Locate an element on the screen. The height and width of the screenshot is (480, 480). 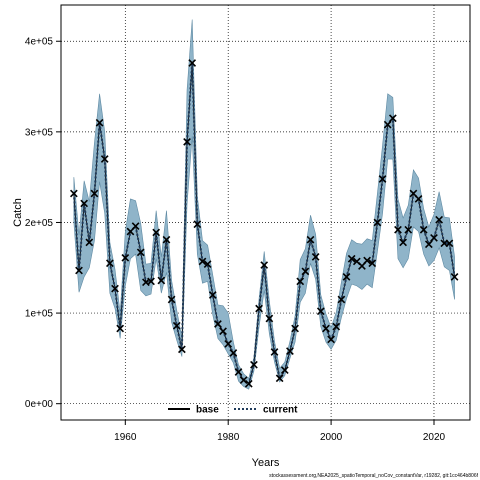
y-tick-label-1: 1e+05 is located at coordinates (39, 314).